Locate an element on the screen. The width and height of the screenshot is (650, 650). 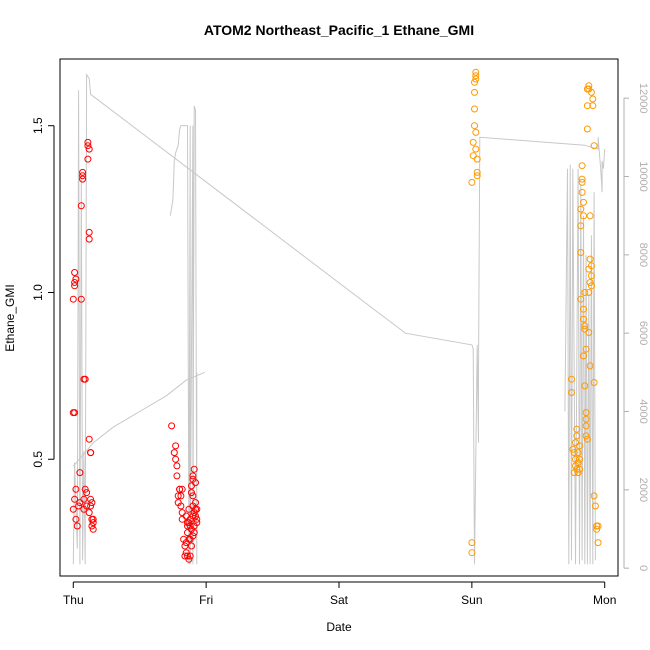
y2-tick-label: 4000 is located at coordinates (643, 411).